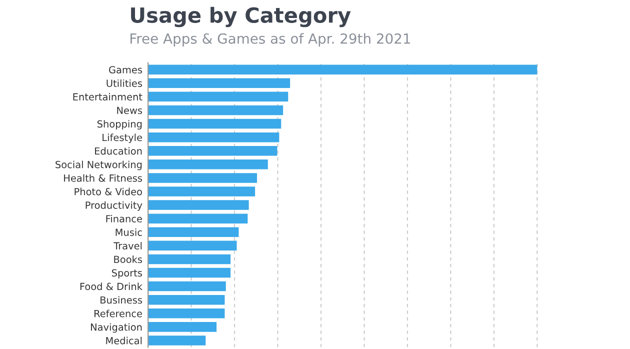 The height and width of the screenshot is (349, 630). I want to click on y-tick-label: Music, so click(129, 232).